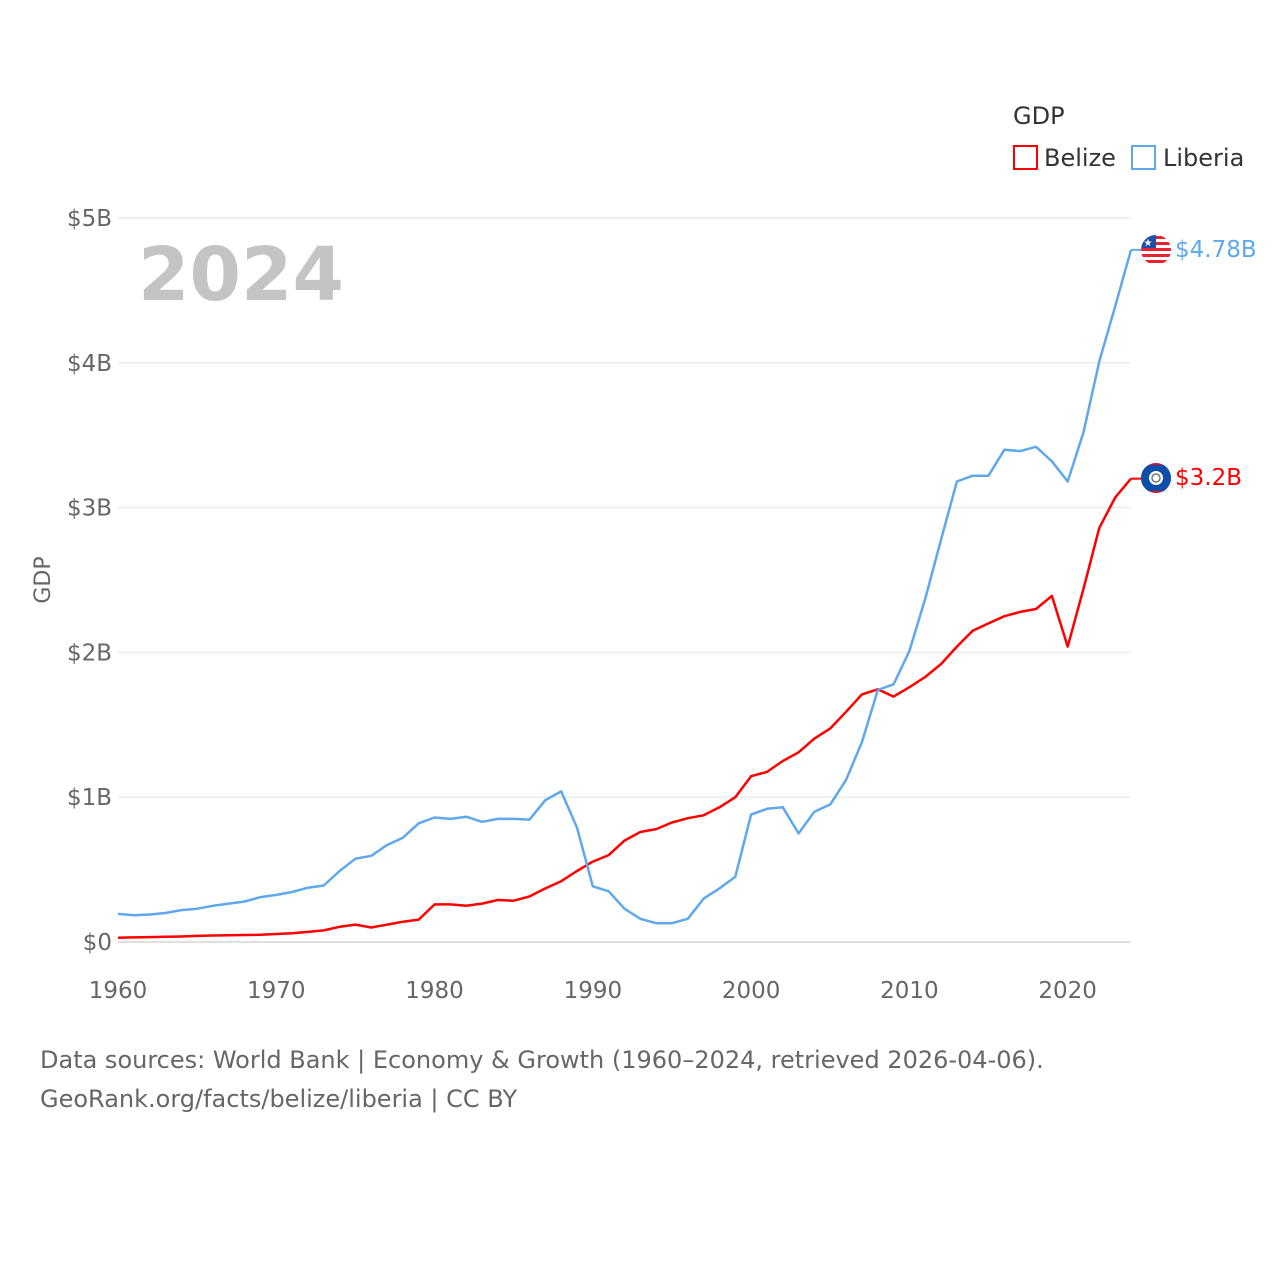 This screenshot has height=1280, width=1280. I want to click on x-tick-label: 1960, so click(118, 991).